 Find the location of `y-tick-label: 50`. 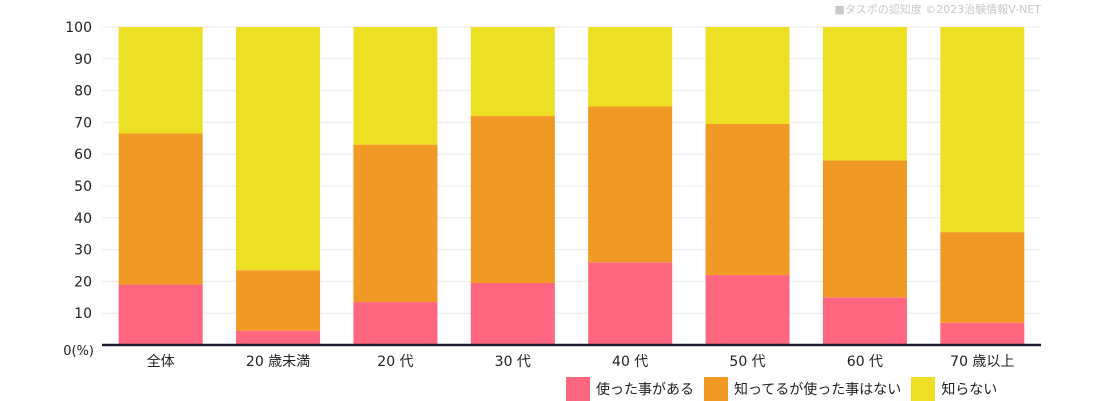

y-tick-label: 50 is located at coordinates (83, 187).